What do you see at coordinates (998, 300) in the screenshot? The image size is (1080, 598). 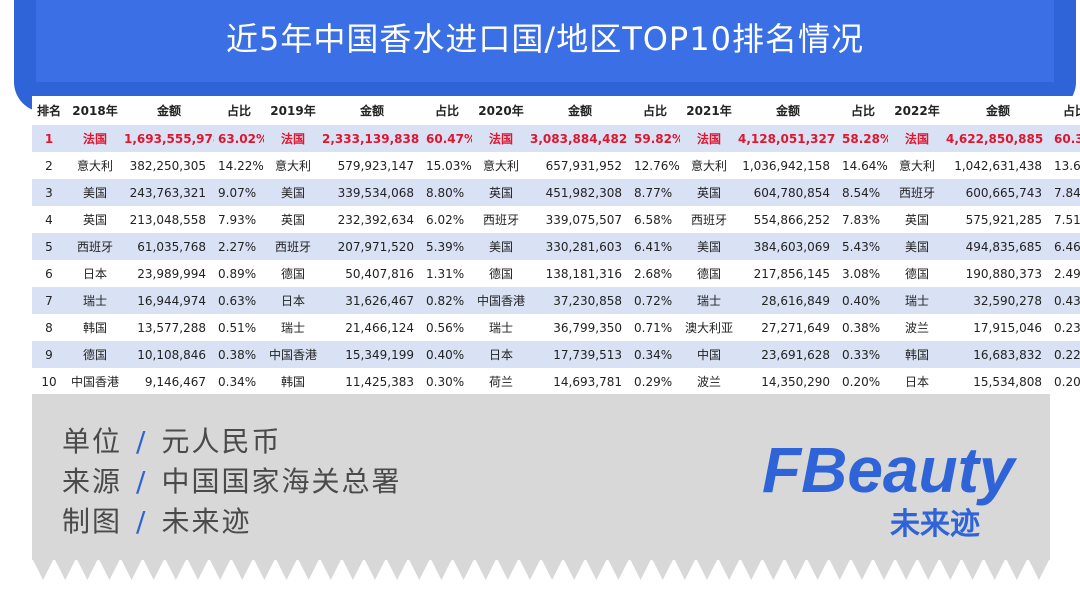 I see `table-cell: 32,590,278` at bounding box center [998, 300].